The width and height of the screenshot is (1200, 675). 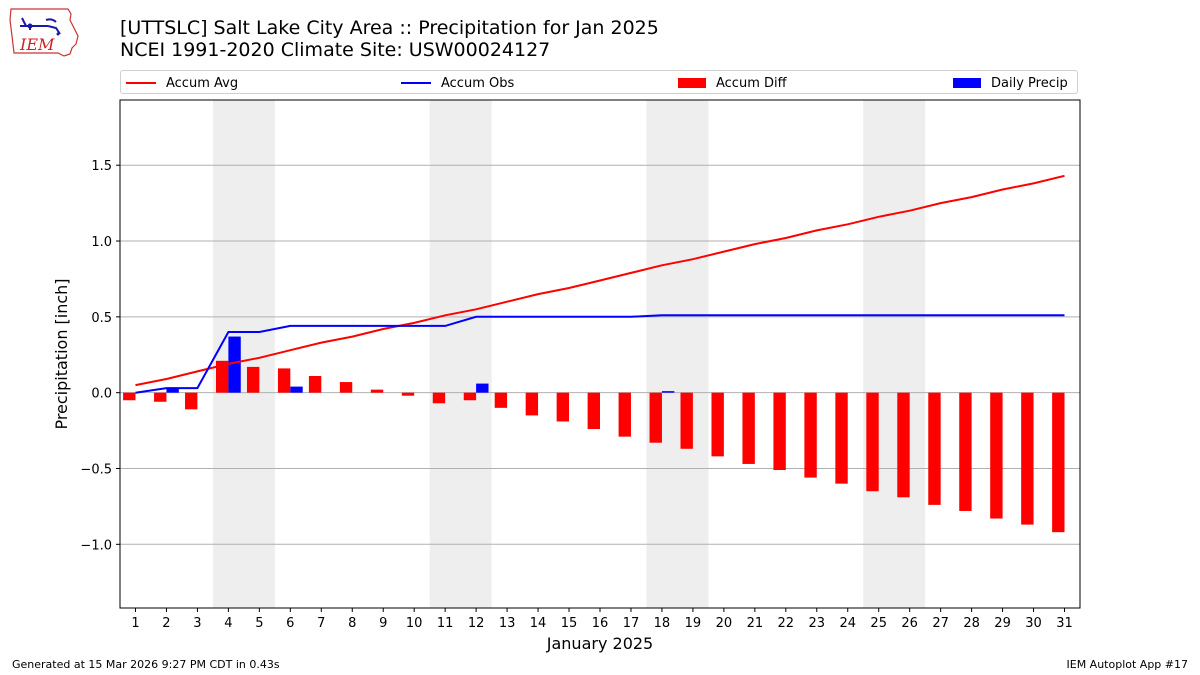 What do you see at coordinates (878, 623) in the screenshot?
I see `x-tick-label: 25` at bounding box center [878, 623].